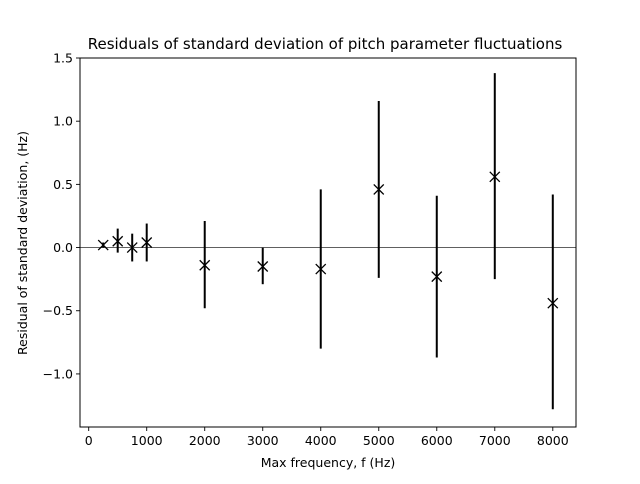 Image resolution: width=640 pixels, height=484 pixels. Describe the element at coordinates (328, 462) in the screenshot. I see `x-axis-label: Max frequency, f (Hz)` at that location.